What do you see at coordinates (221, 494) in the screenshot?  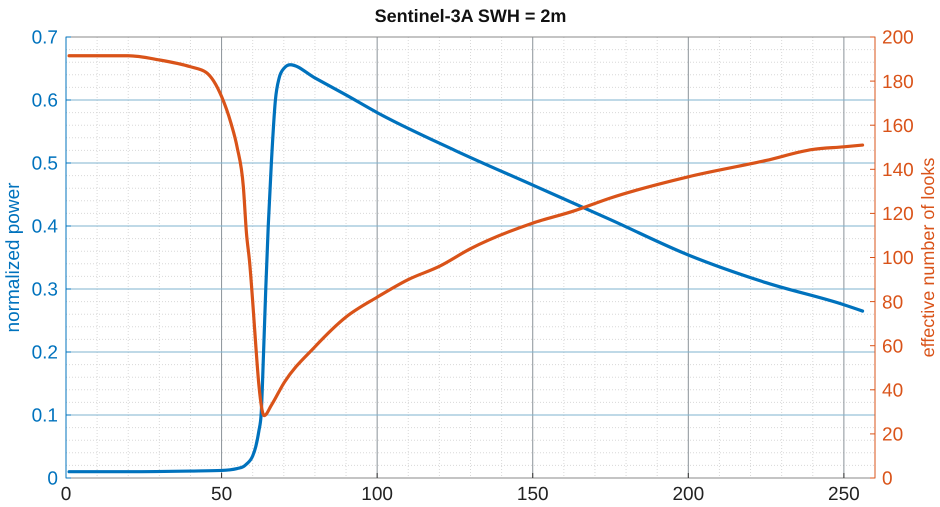 I see `x-tick-label: 50` at bounding box center [221, 494].